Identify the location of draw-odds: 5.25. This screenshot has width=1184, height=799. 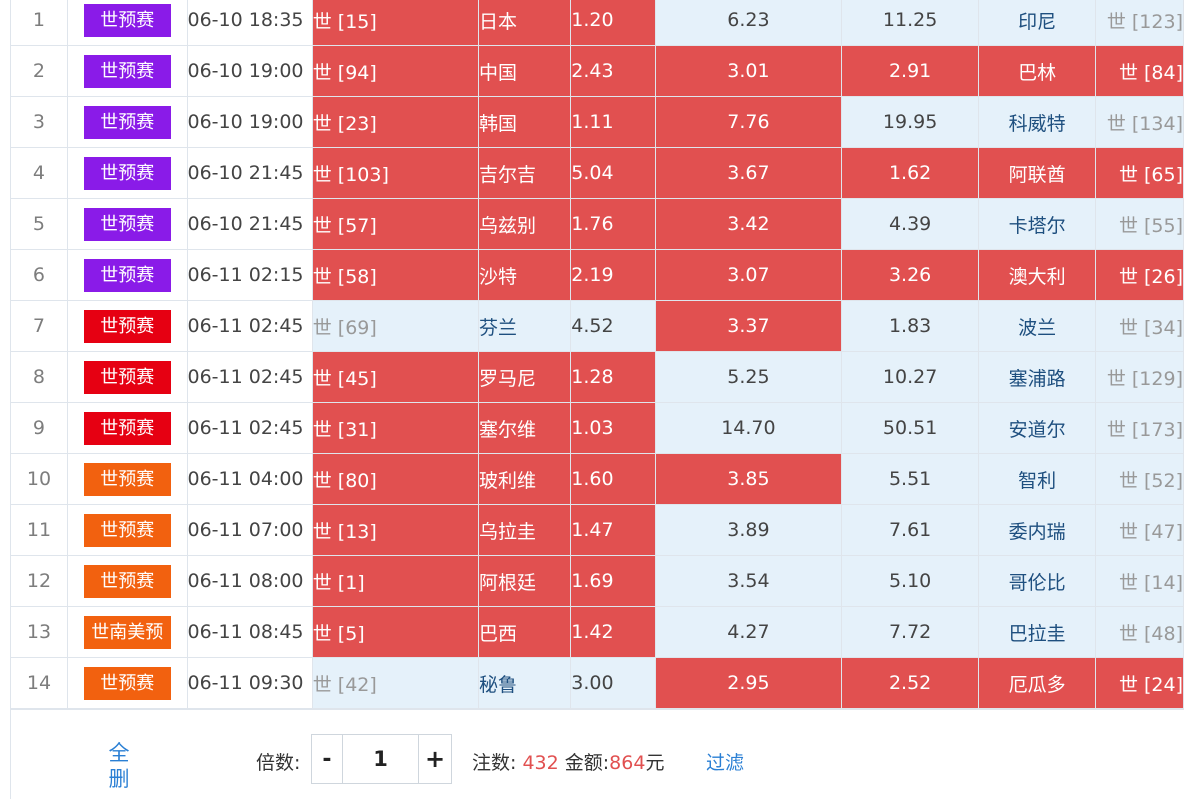
(748, 377).